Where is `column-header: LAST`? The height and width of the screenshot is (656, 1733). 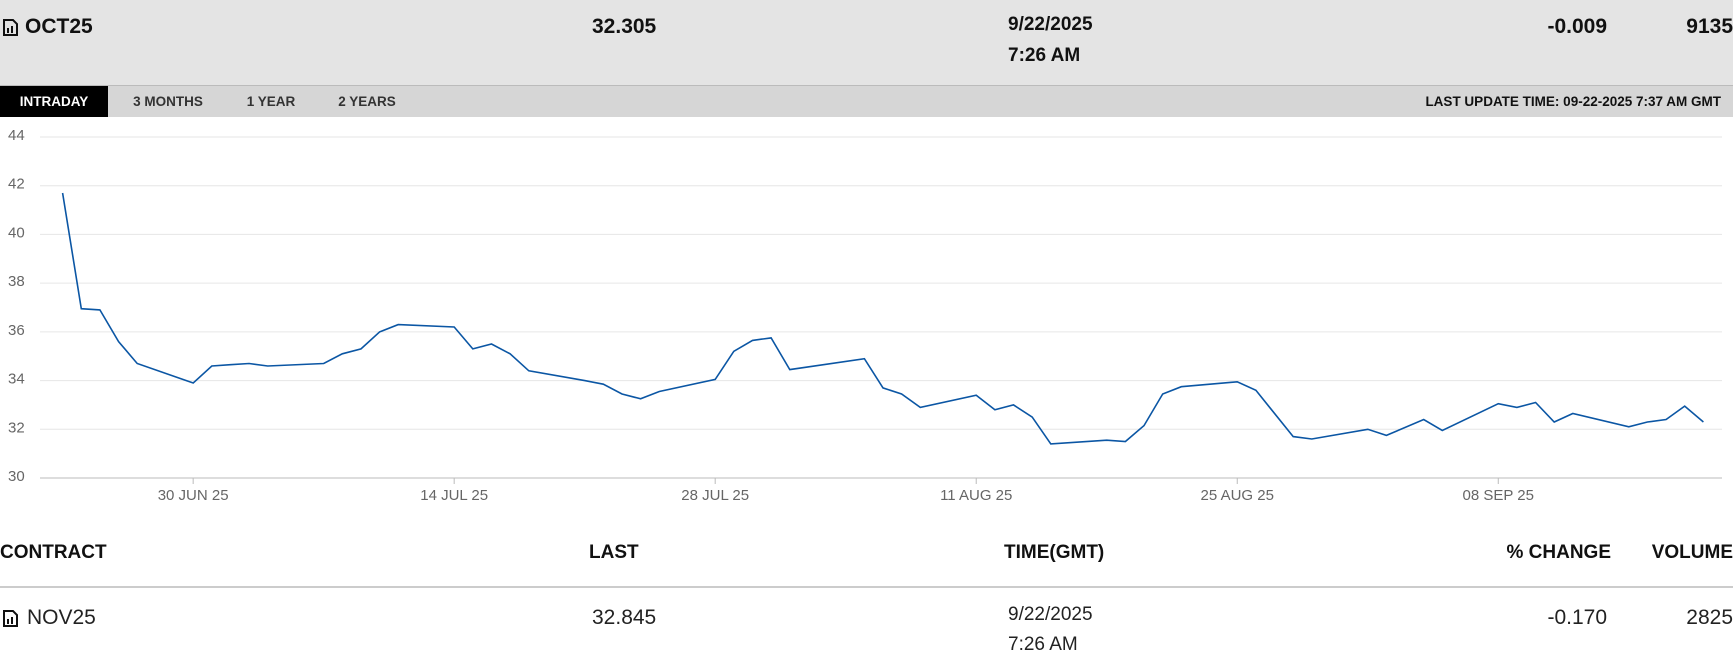
column-header: LAST is located at coordinates (614, 552).